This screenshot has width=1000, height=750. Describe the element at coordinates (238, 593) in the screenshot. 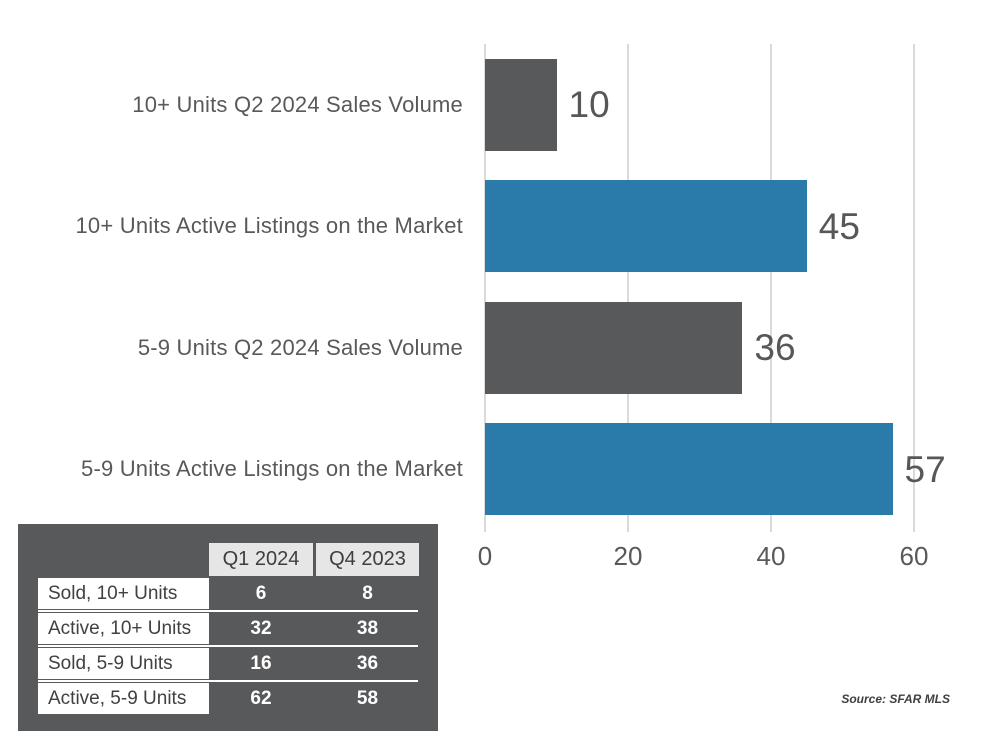

I see `table-row: Sold, 10+ Units 6 8` at that location.